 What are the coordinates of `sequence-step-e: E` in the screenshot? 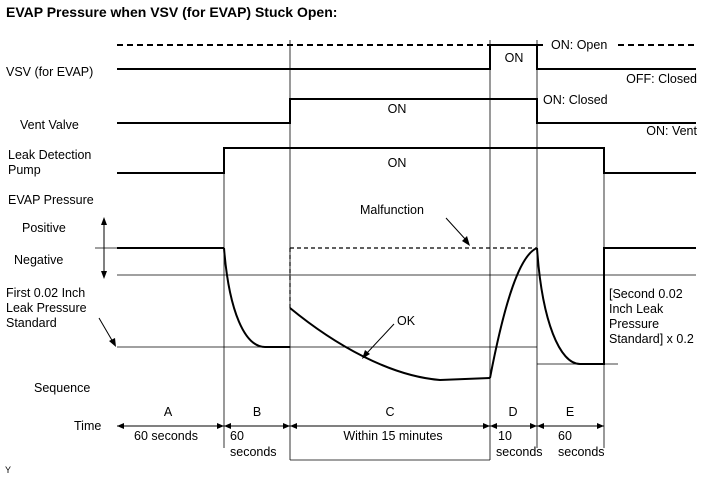 It's located at (570, 412).